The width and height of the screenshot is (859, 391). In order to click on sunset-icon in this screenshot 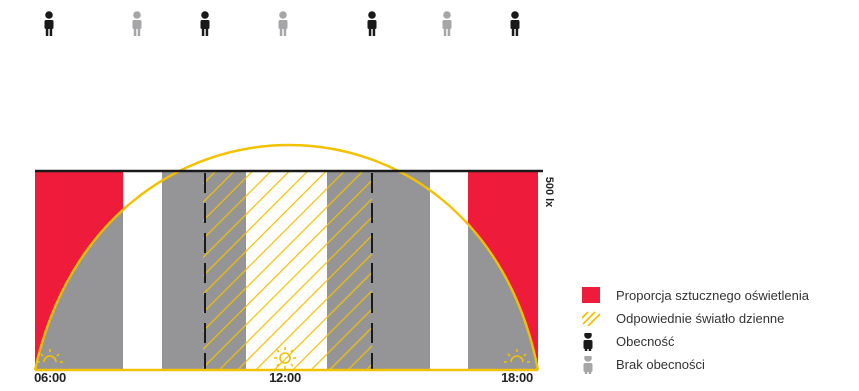, I will do `click(517, 356)`.